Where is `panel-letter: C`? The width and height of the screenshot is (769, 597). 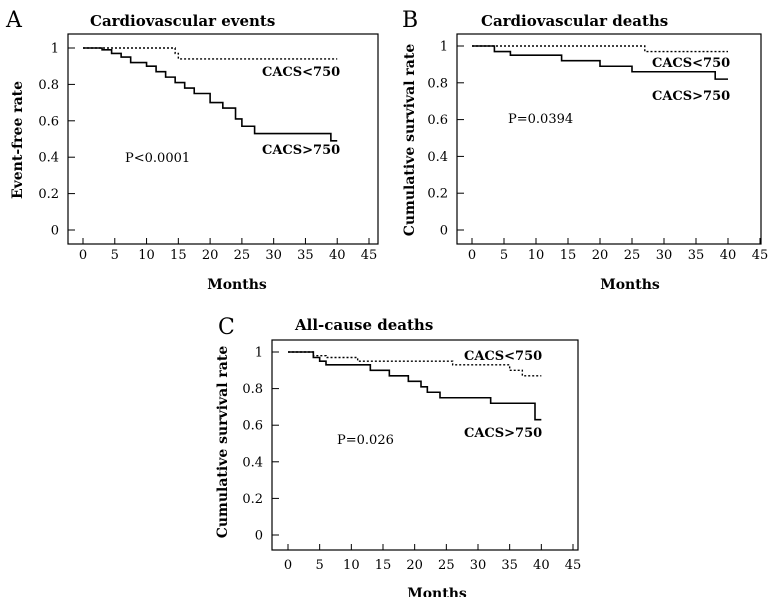
panel-letter: C is located at coordinates (226, 327).